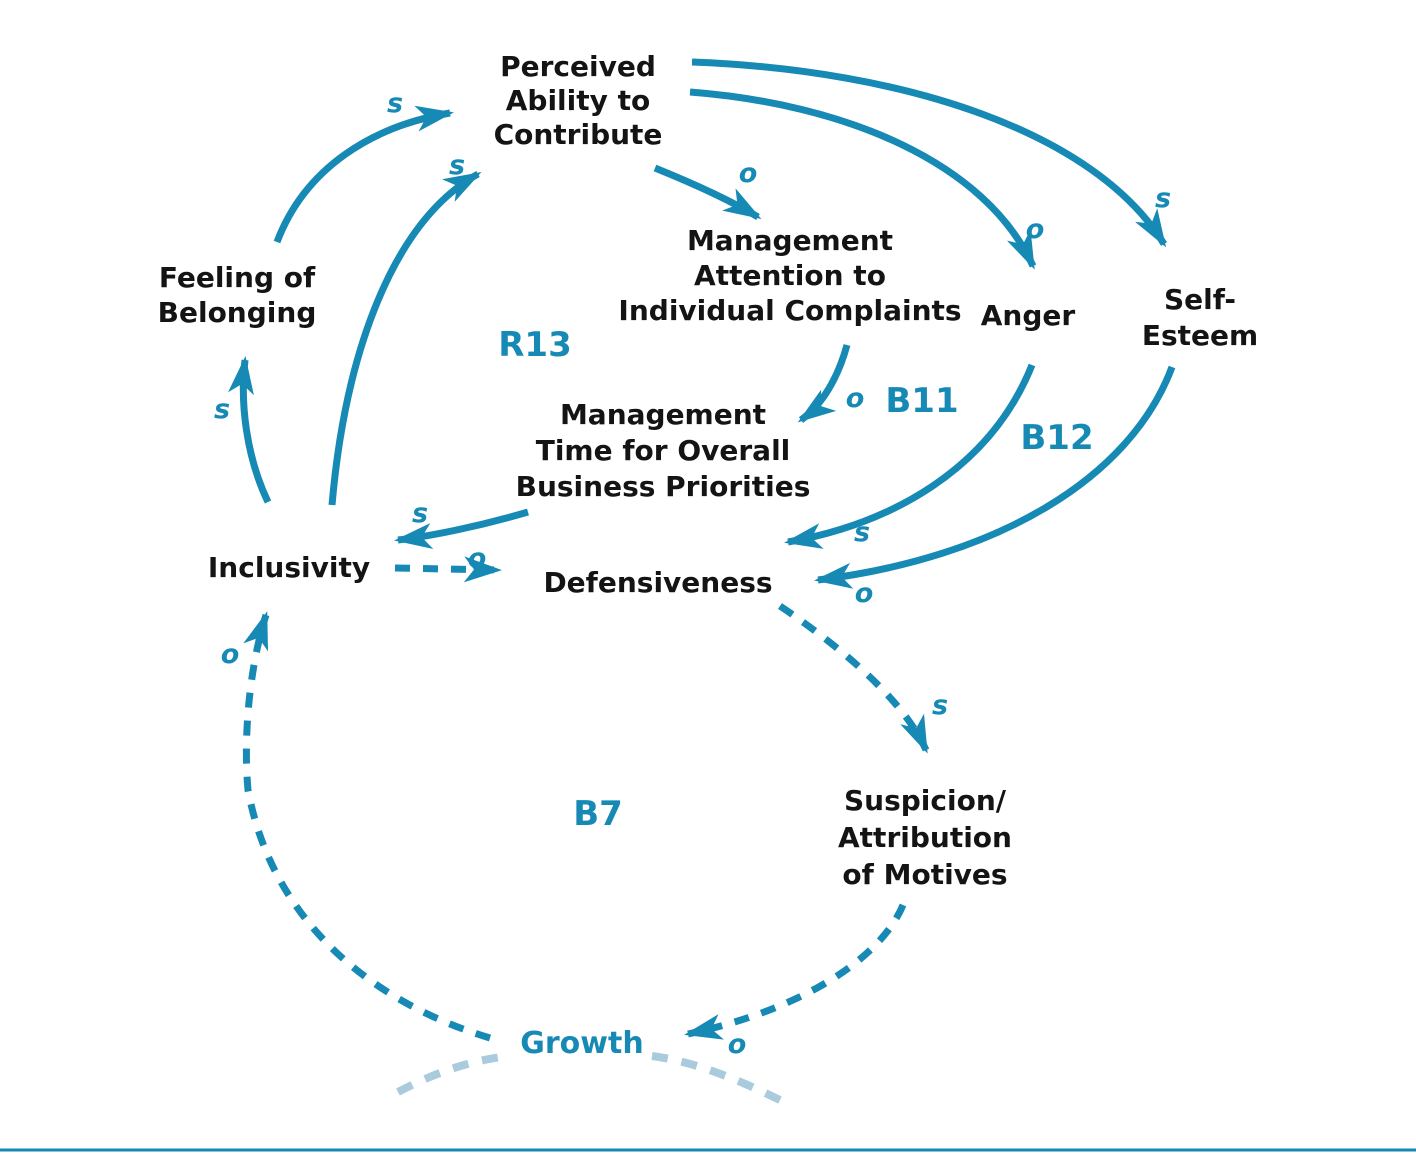 The height and width of the screenshot is (1164, 1416). Describe the element at coordinates (535, 345) in the screenshot. I see `loop-label-r13: R13` at that location.